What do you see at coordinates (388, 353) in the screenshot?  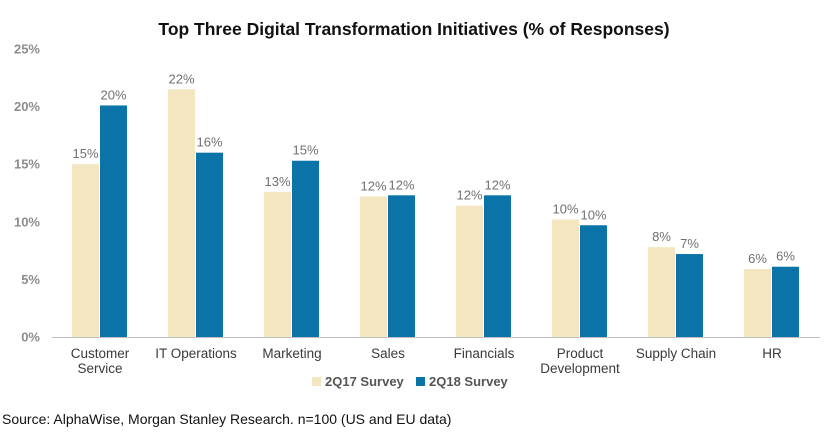 I see `category-label: Sales` at bounding box center [388, 353].